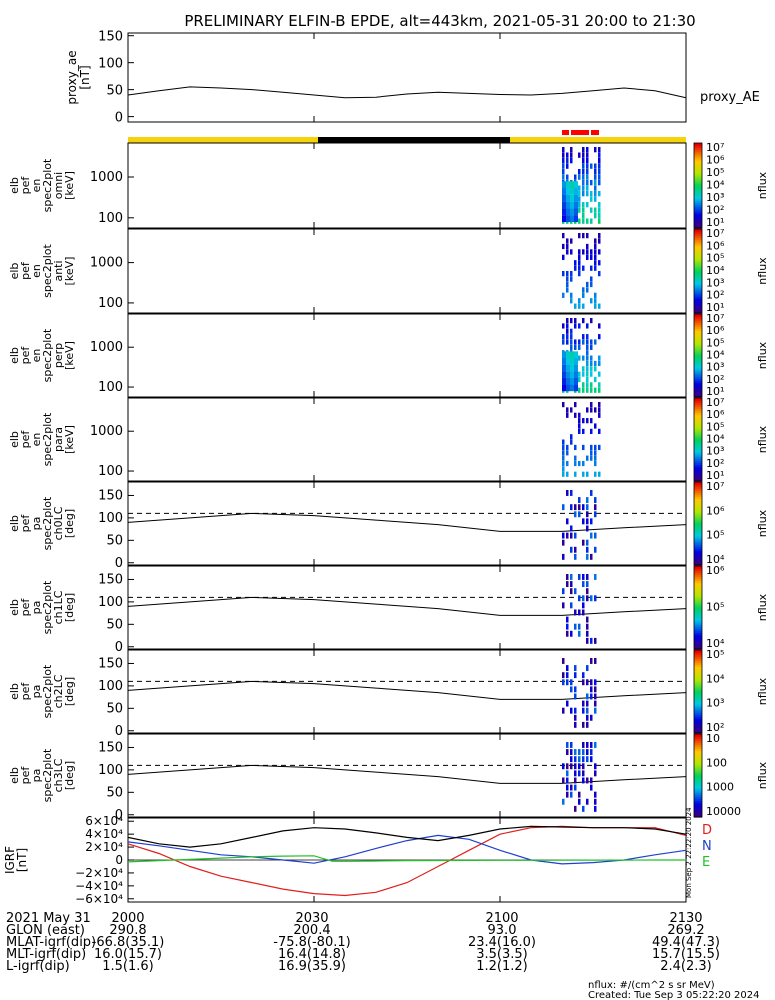 Image resolution: width=775 pixels, height=1000 pixels. What do you see at coordinates (36, 524) in the screenshot?
I see `ch0lc-ylabel-line: pa` at bounding box center [36, 524].